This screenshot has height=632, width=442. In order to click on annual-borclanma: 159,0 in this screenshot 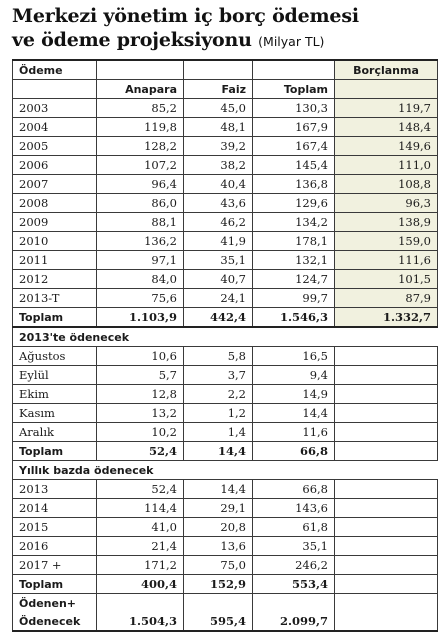, I will do `click(386, 241)`.